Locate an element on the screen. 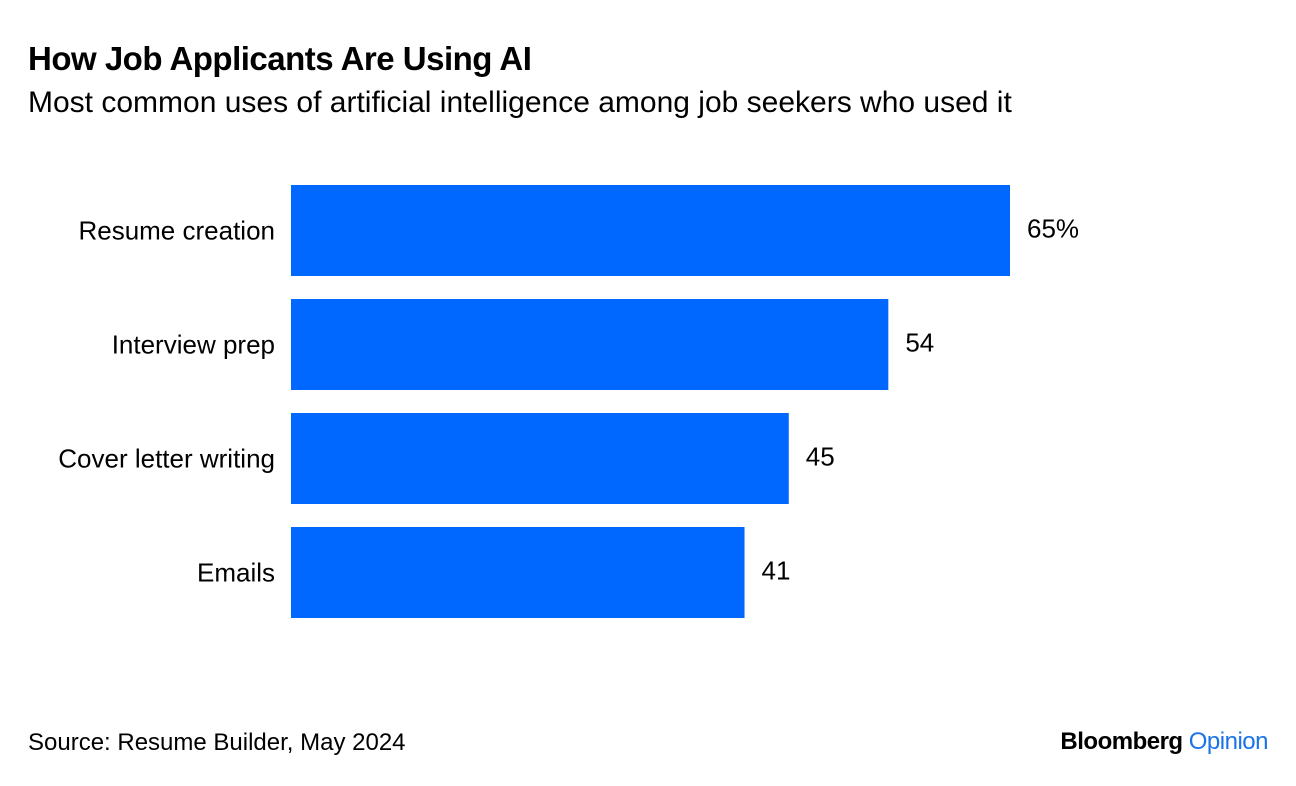 The width and height of the screenshot is (1296, 786). bar-resume-creation is located at coordinates (650, 230).